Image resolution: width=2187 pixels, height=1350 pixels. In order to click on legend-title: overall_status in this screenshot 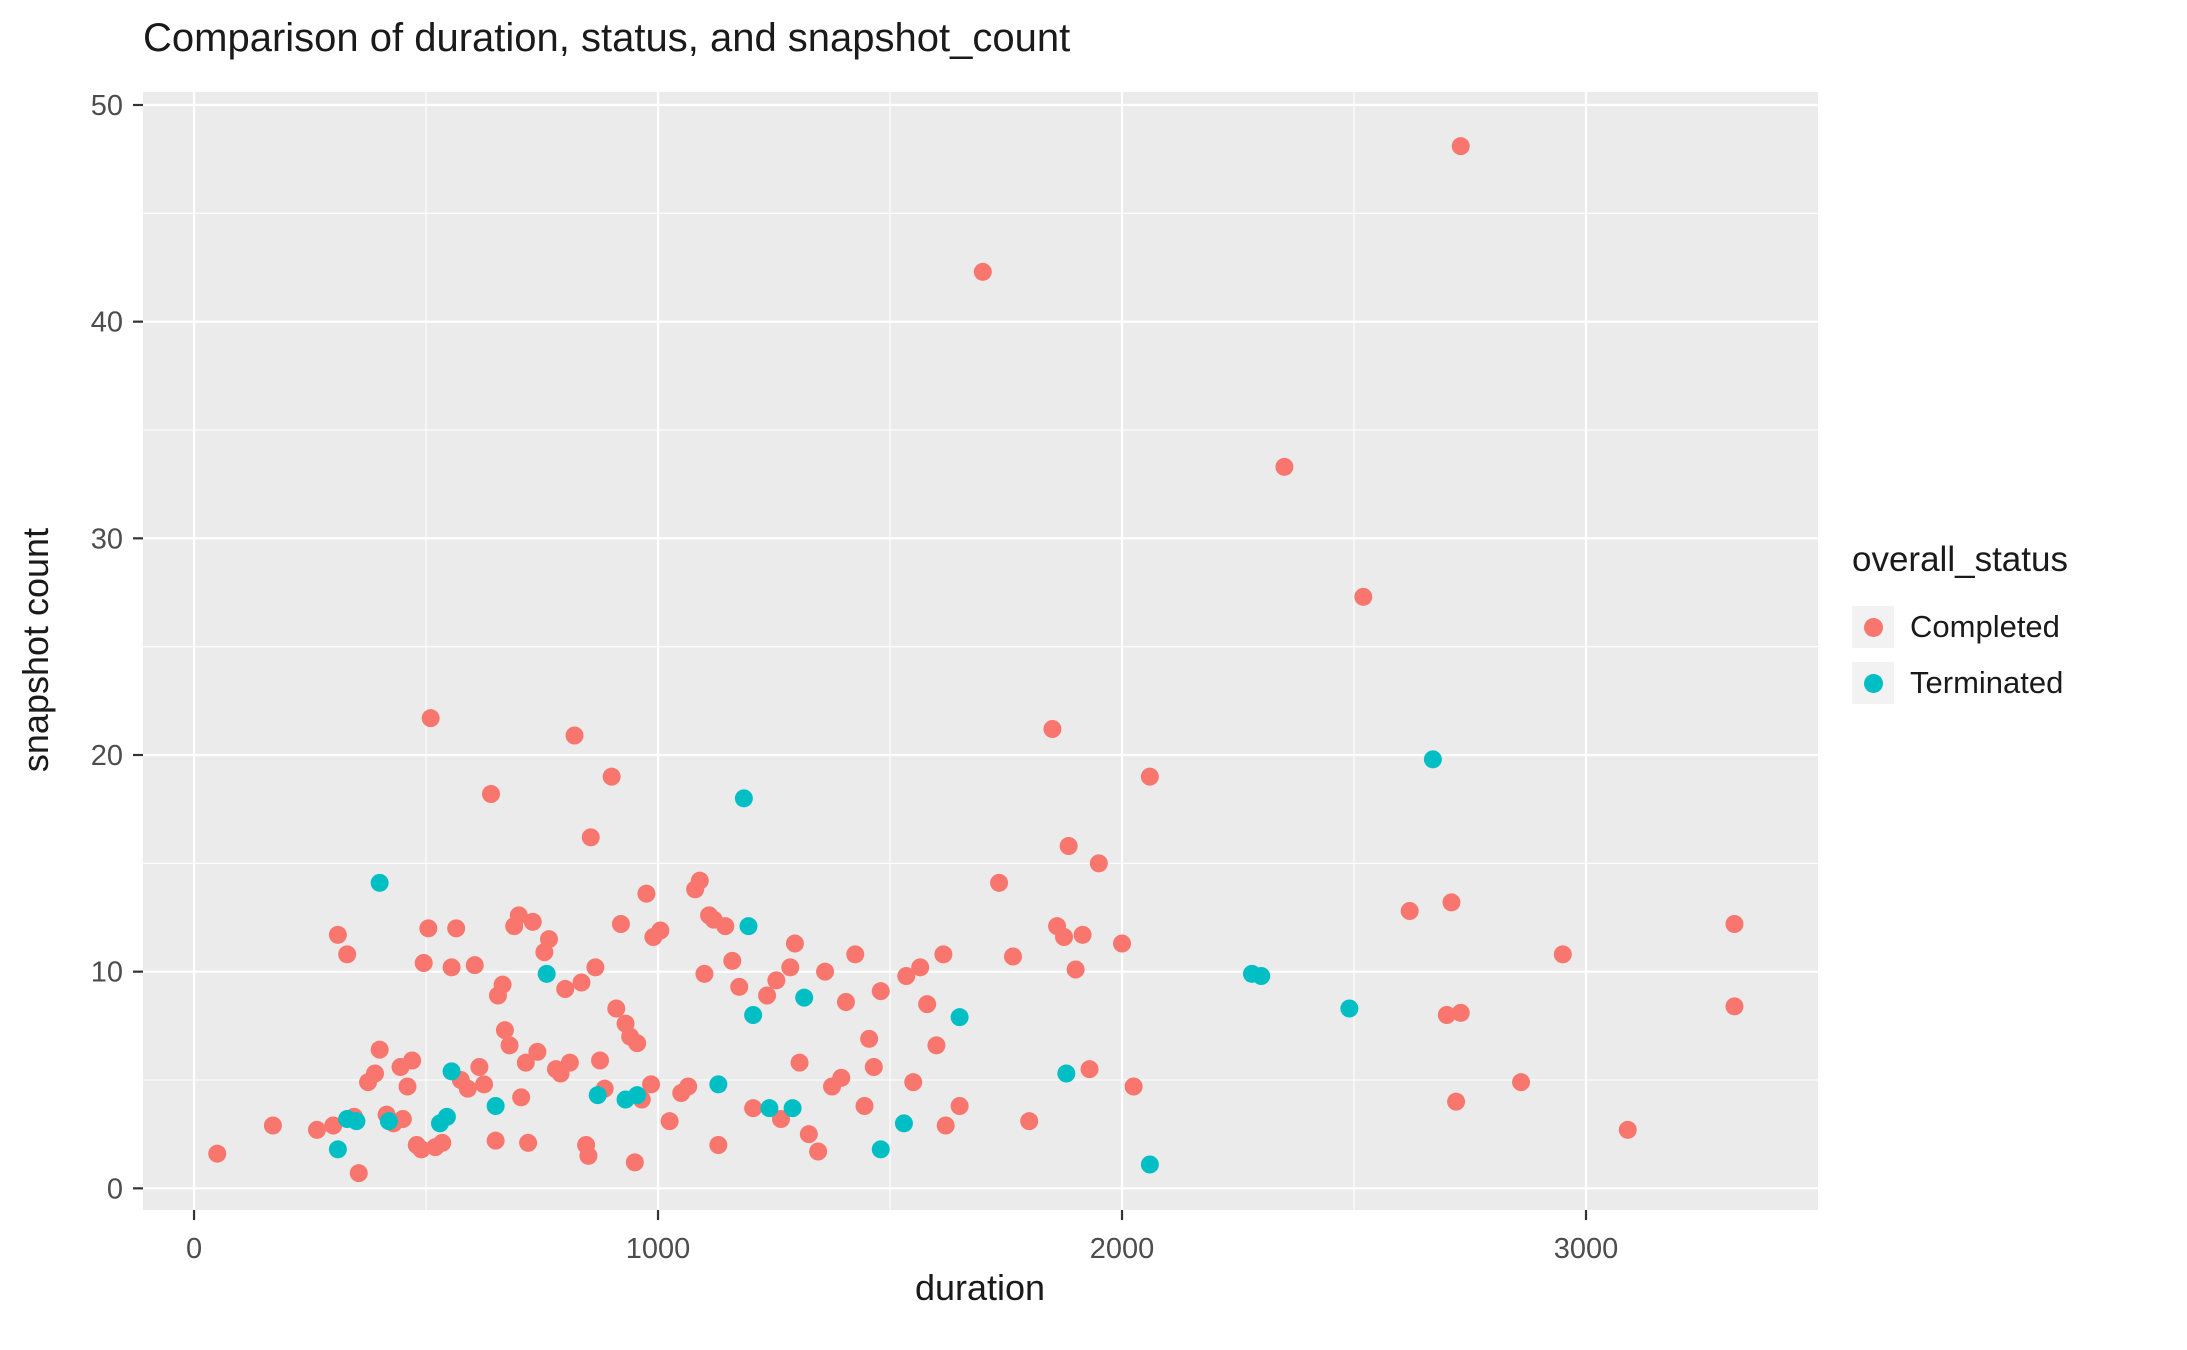, I will do `click(1960, 559)`.